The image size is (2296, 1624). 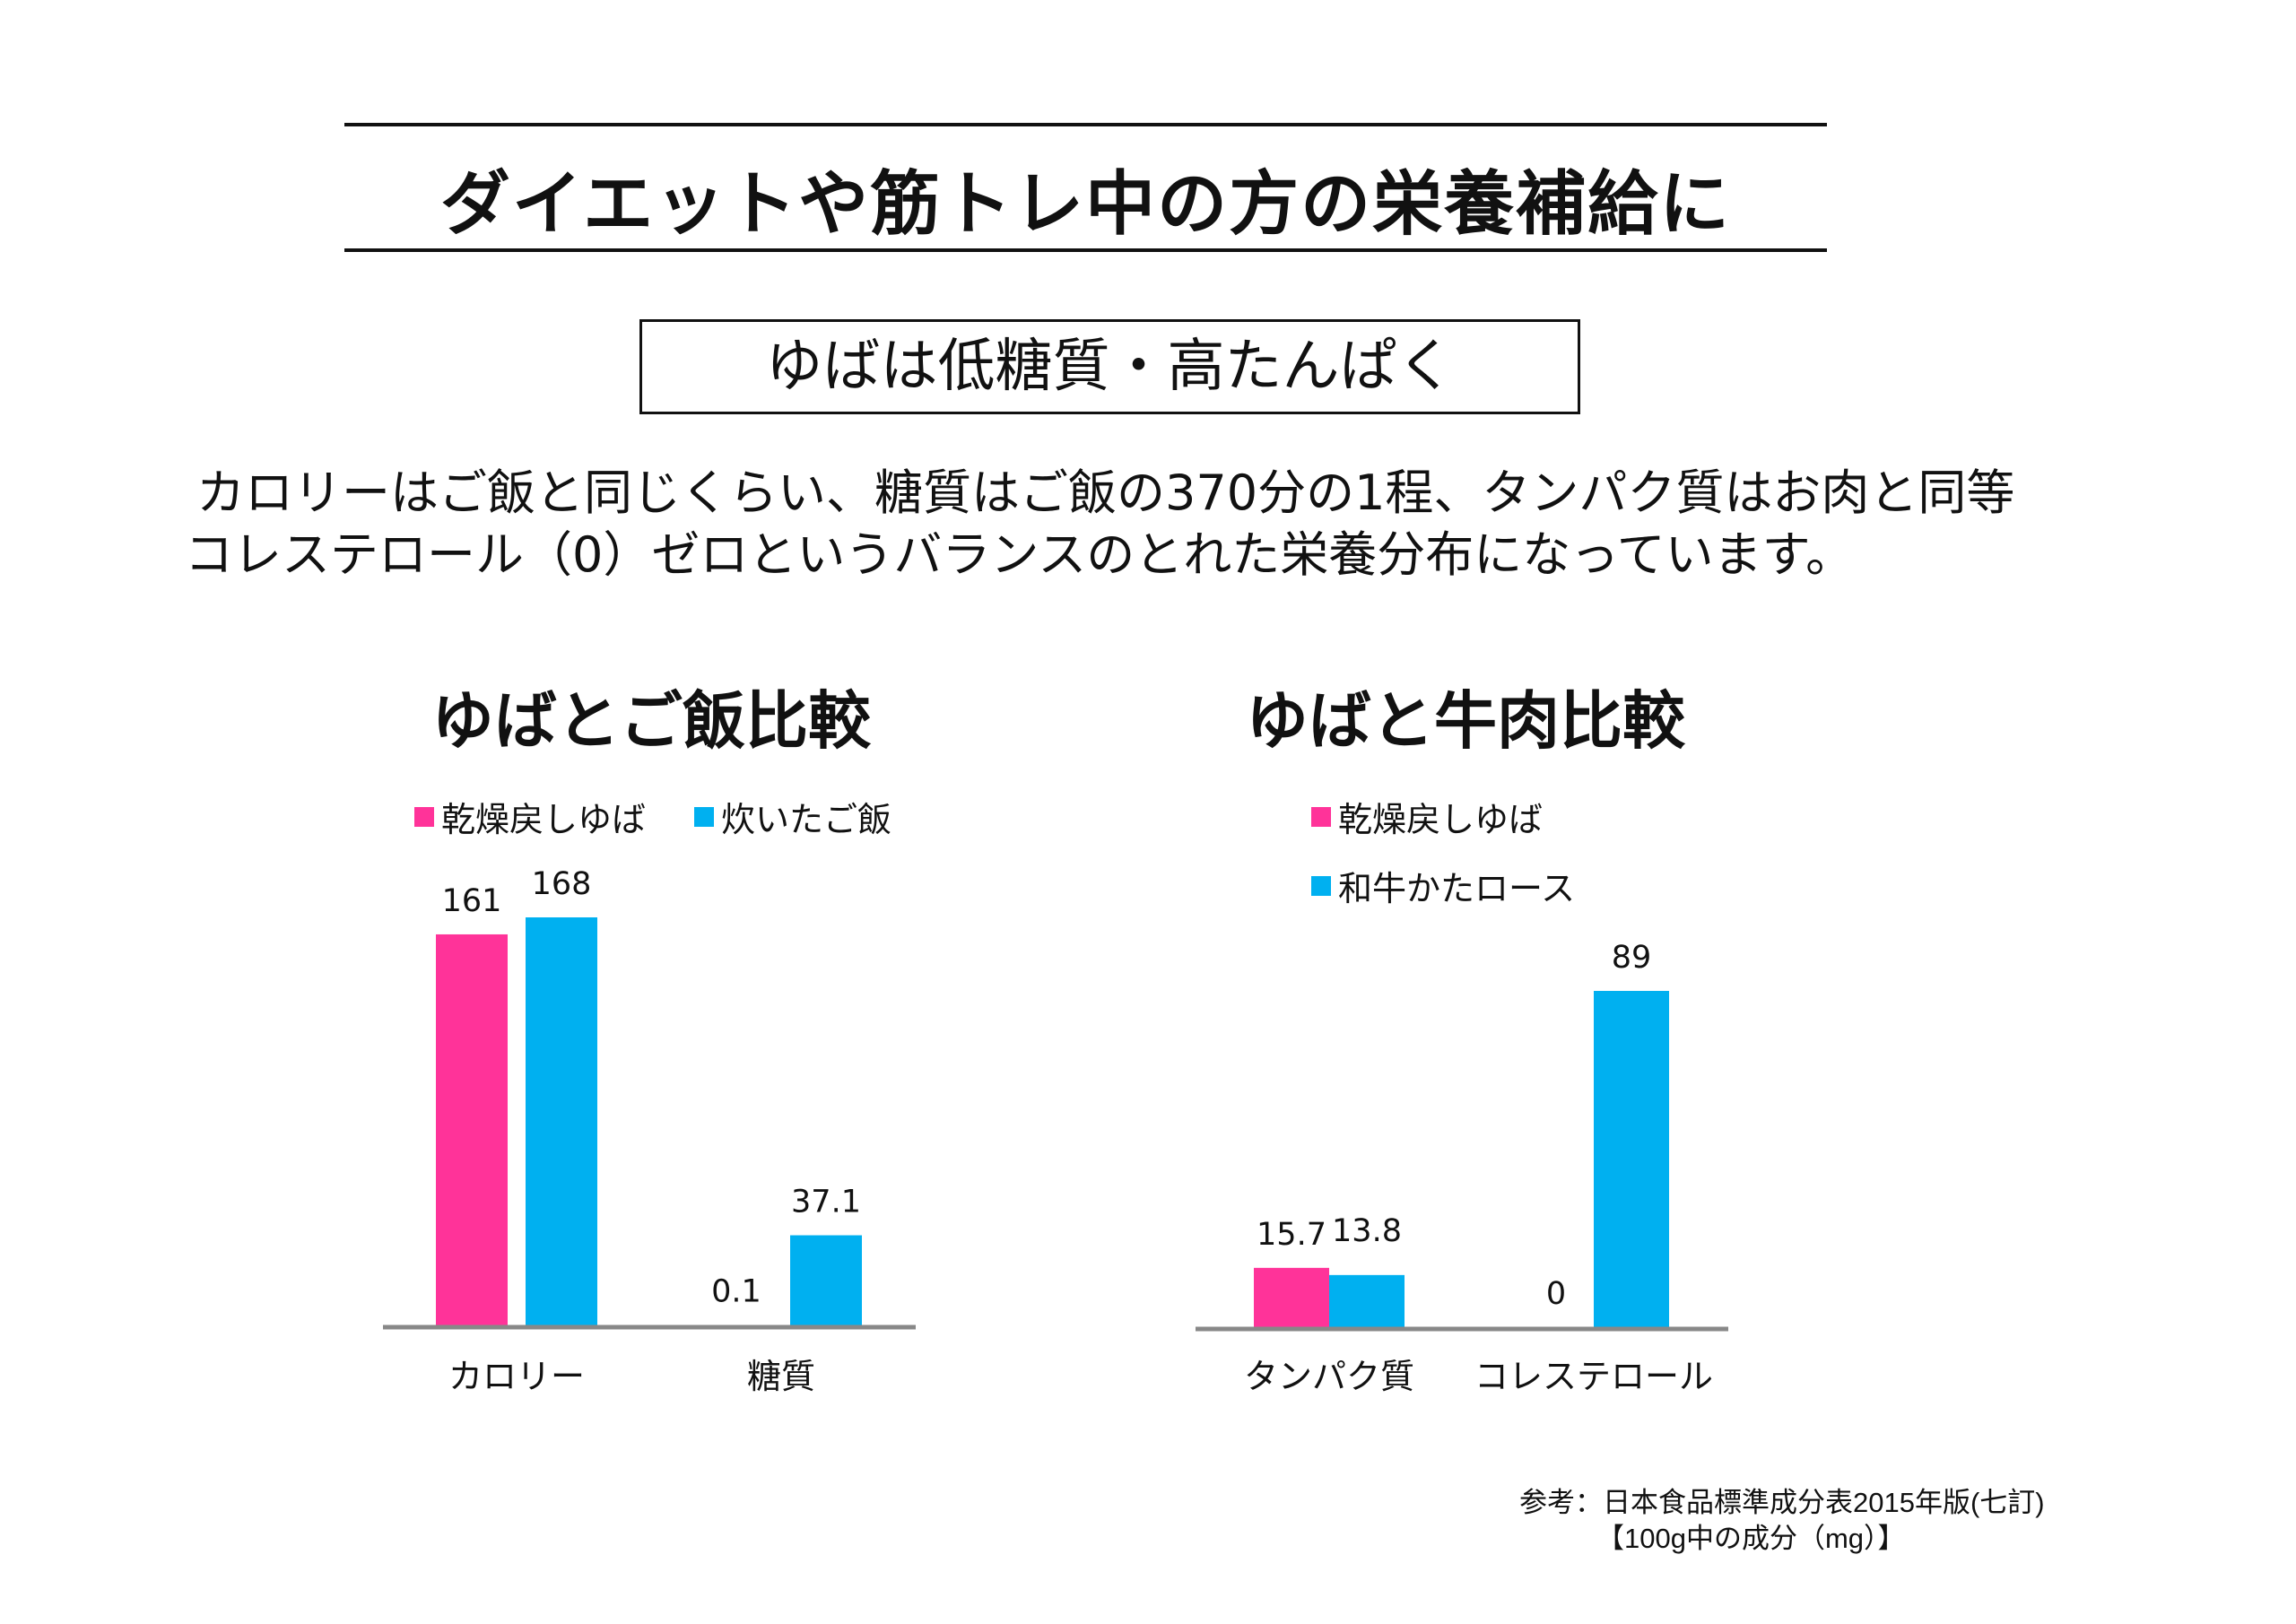 I want to click on subtitle-box: ゆばは低糖質・高たんぱく, so click(x=1109, y=366).